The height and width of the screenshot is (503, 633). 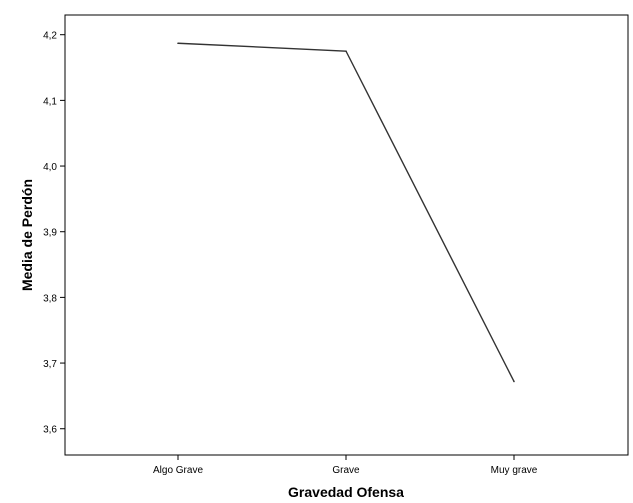 What do you see at coordinates (50, 101) in the screenshot?
I see `y-tick-label: 4,1` at bounding box center [50, 101].